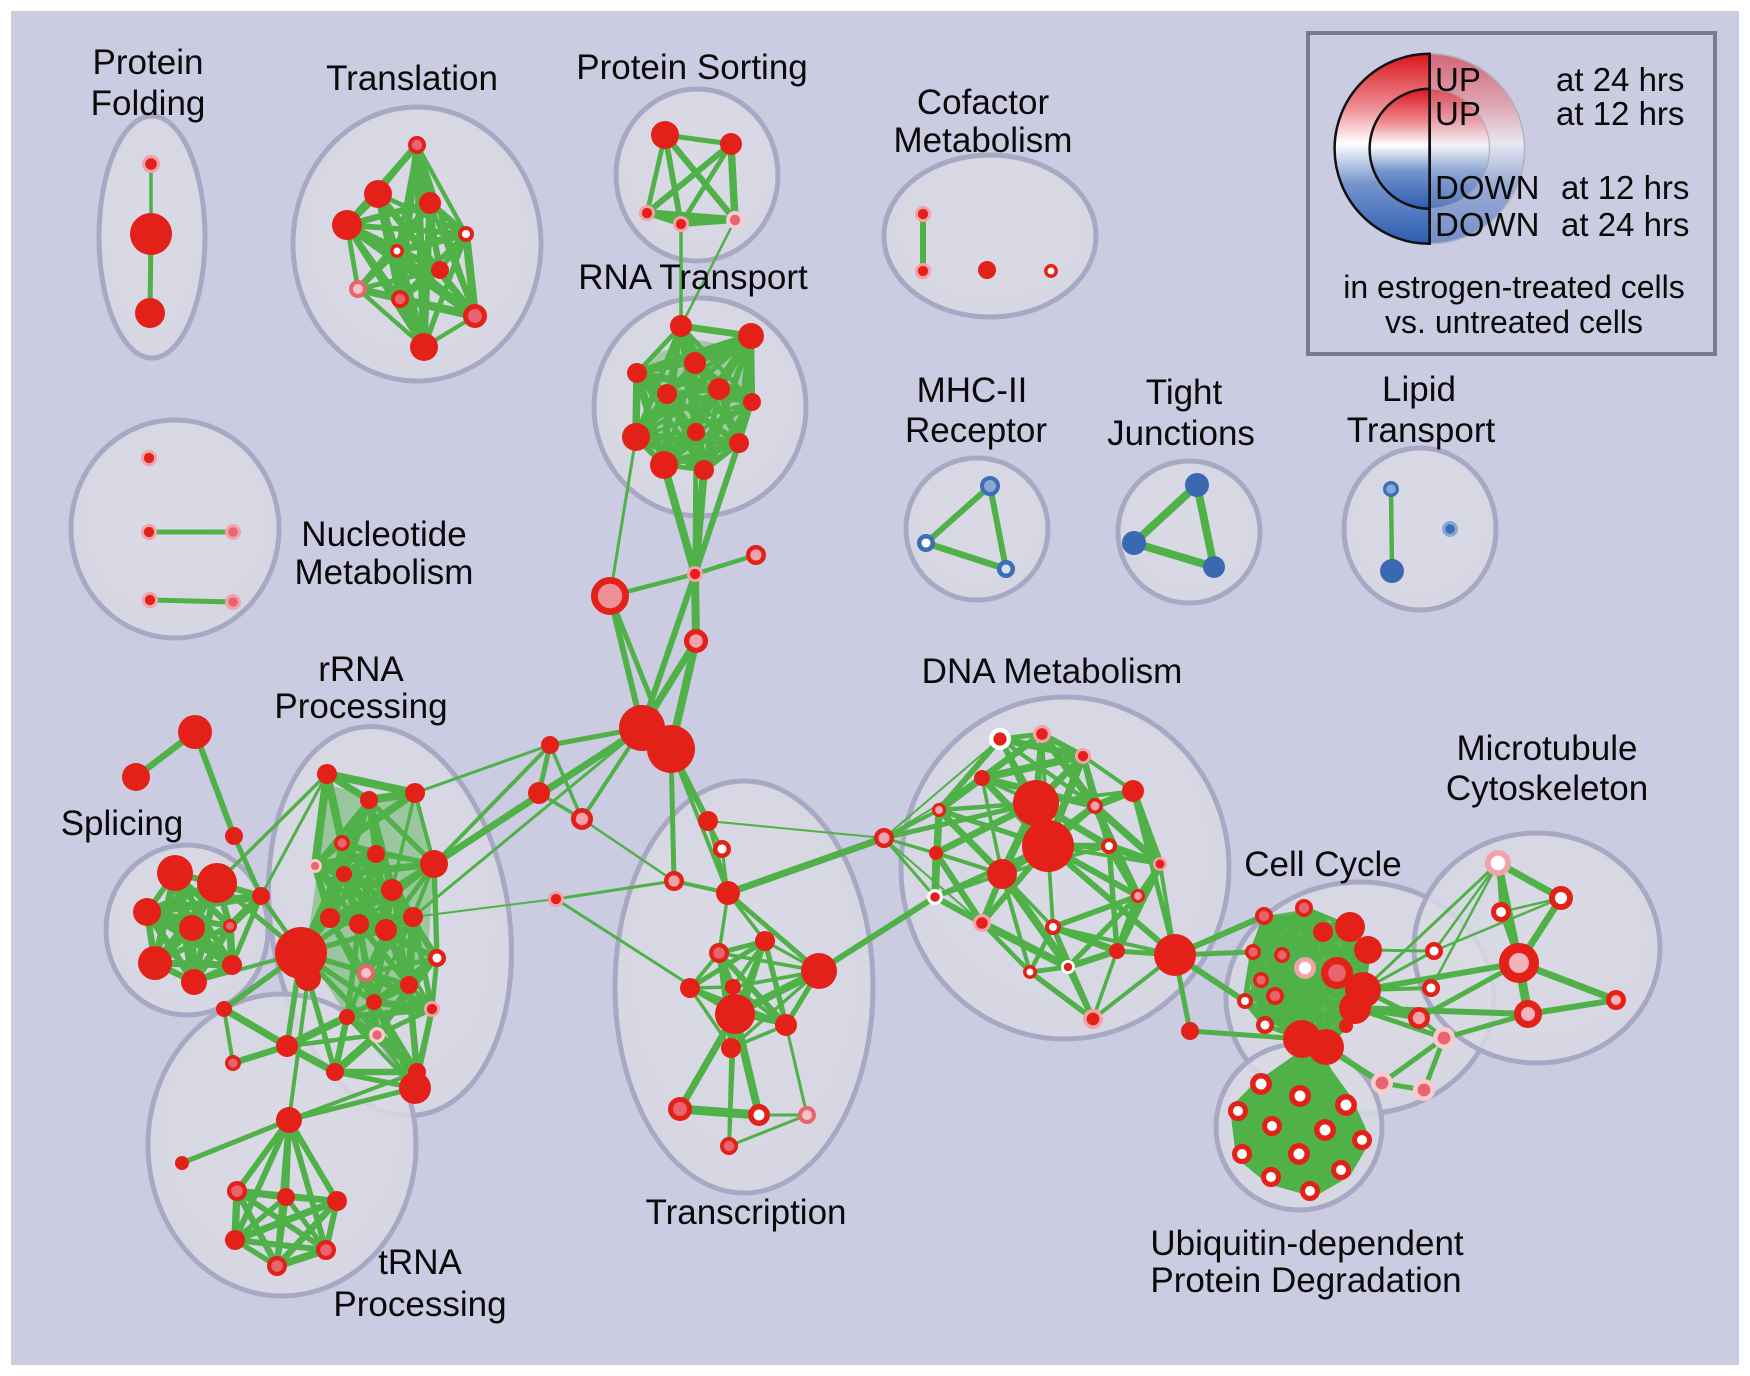 The height and width of the screenshot is (1376, 1750). I want to click on svg-text: Tight, so click(1184, 392).